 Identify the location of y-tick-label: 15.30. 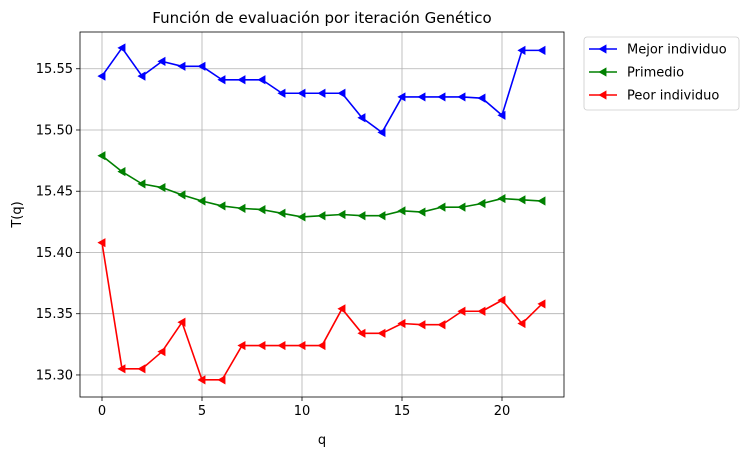
(54, 375).